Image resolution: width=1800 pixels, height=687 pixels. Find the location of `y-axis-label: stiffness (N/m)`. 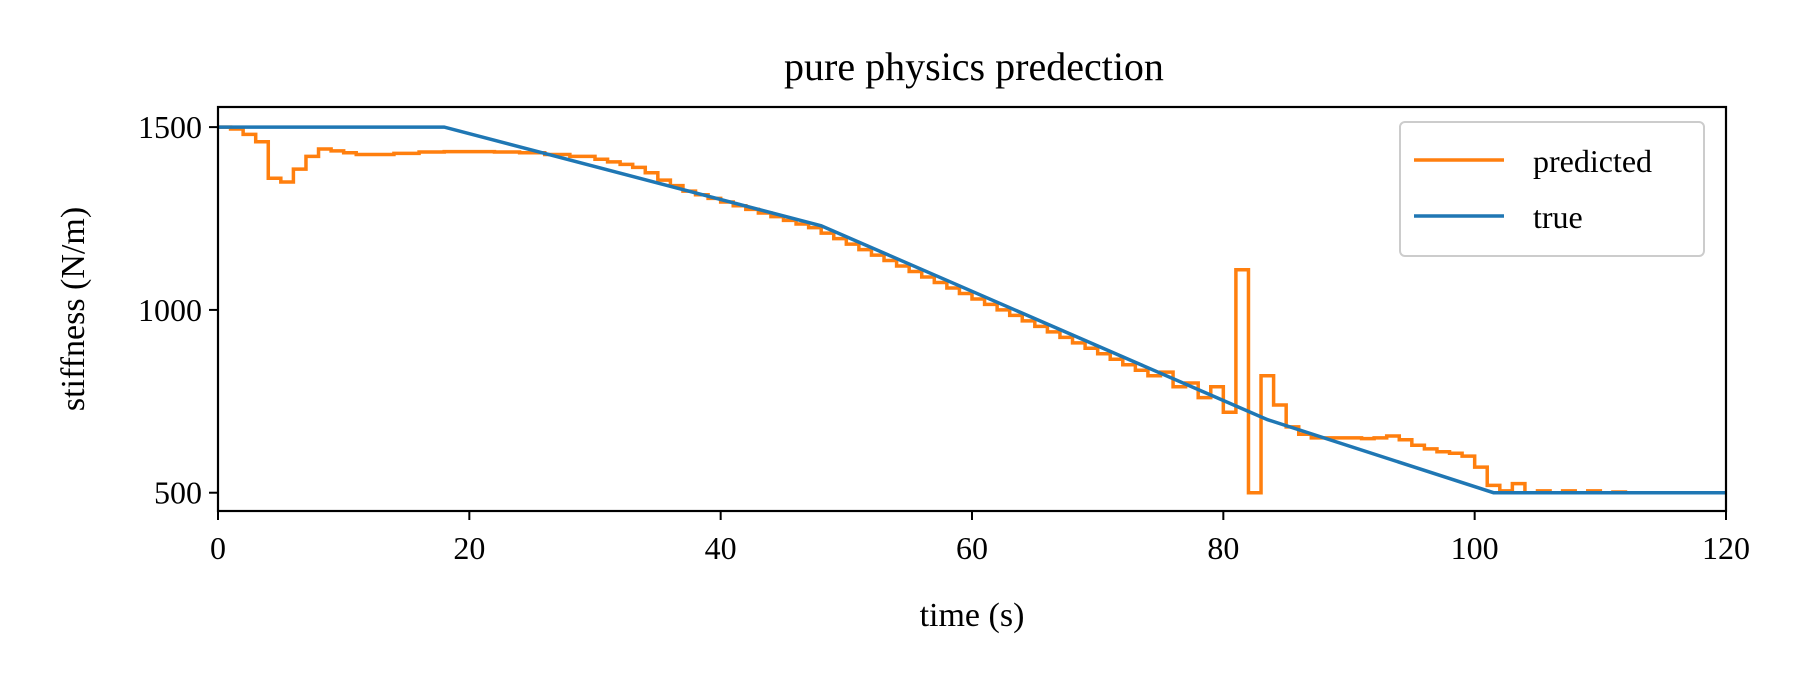

y-axis-label: stiffness (N/m) is located at coordinates (73, 309).